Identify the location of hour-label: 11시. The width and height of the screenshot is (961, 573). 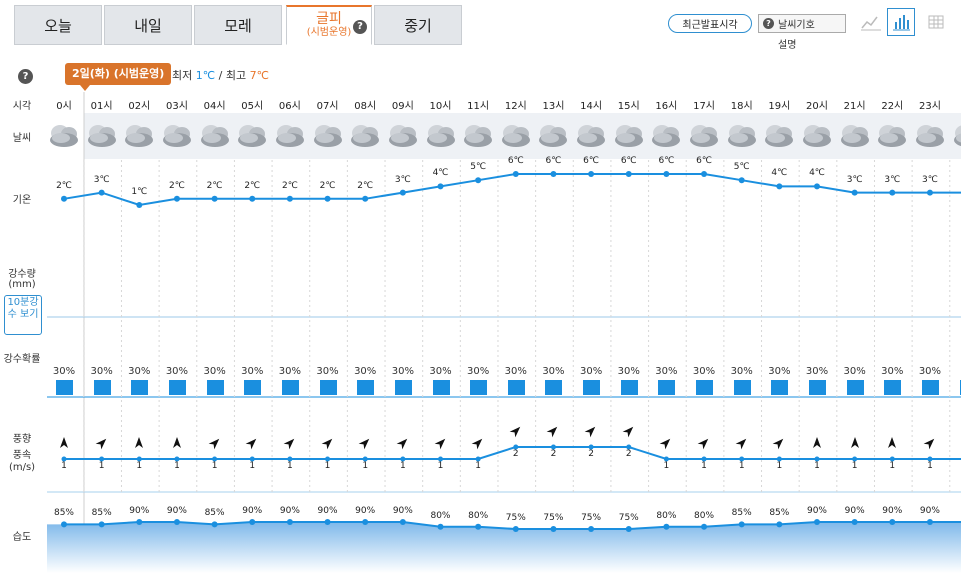
(478, 106).